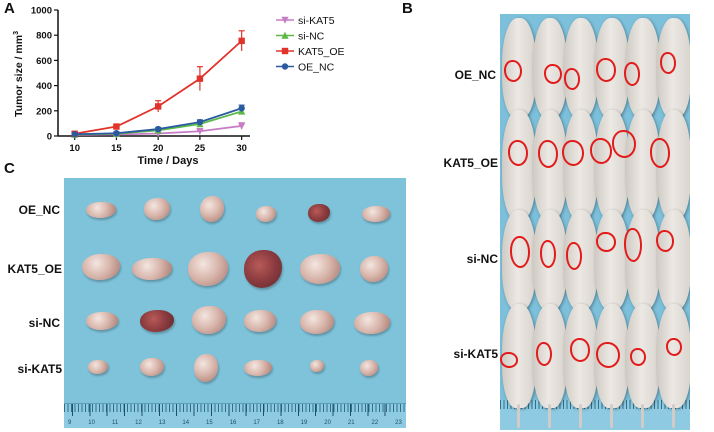 The width and height of the screenshot is (714, 432). I want to click on measurement-ruler: 9 10 11 12 13 14 15 16 17 18 19 20 21 22 23, so click(235, 415).